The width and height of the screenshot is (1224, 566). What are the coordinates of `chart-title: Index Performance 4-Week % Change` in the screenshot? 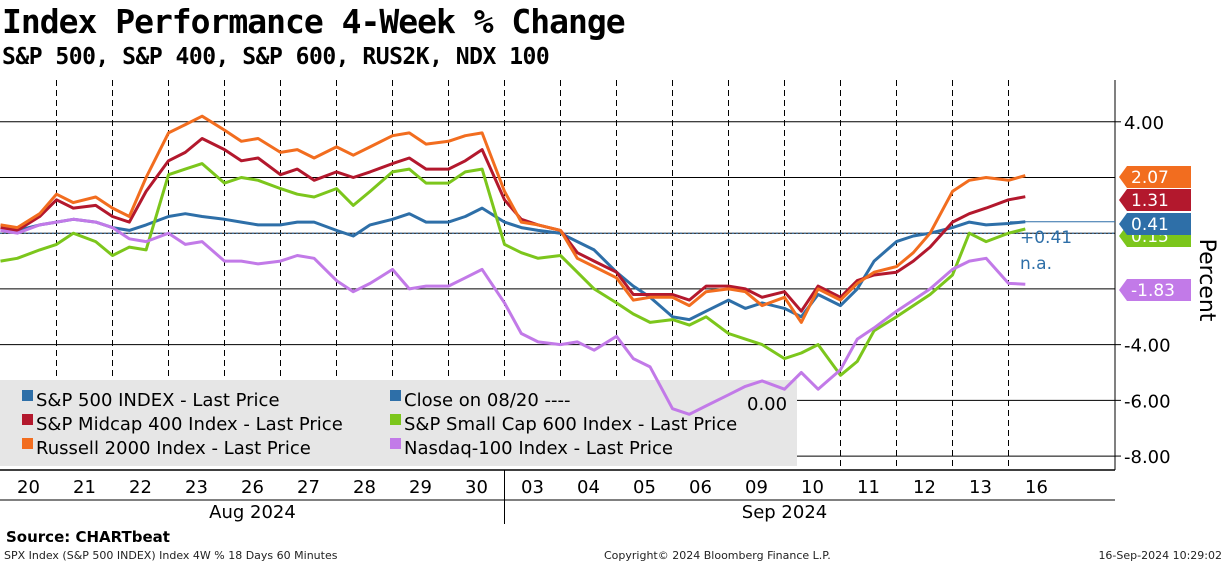 It's located at (314, 21).